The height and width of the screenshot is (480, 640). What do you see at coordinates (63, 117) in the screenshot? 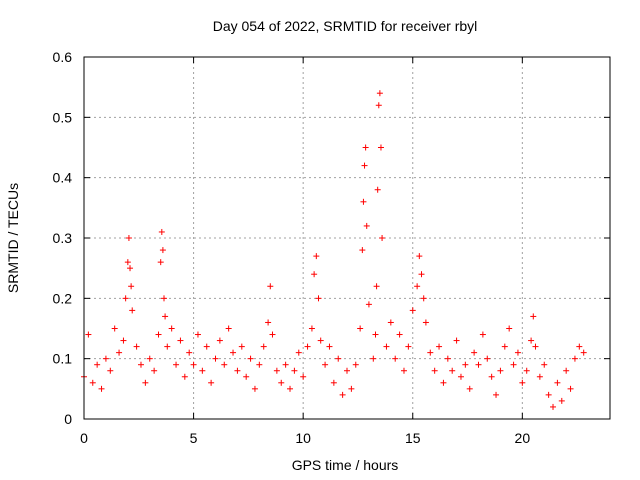
I see `y-tick-label: 0.5` at bounding box center [63, 117].